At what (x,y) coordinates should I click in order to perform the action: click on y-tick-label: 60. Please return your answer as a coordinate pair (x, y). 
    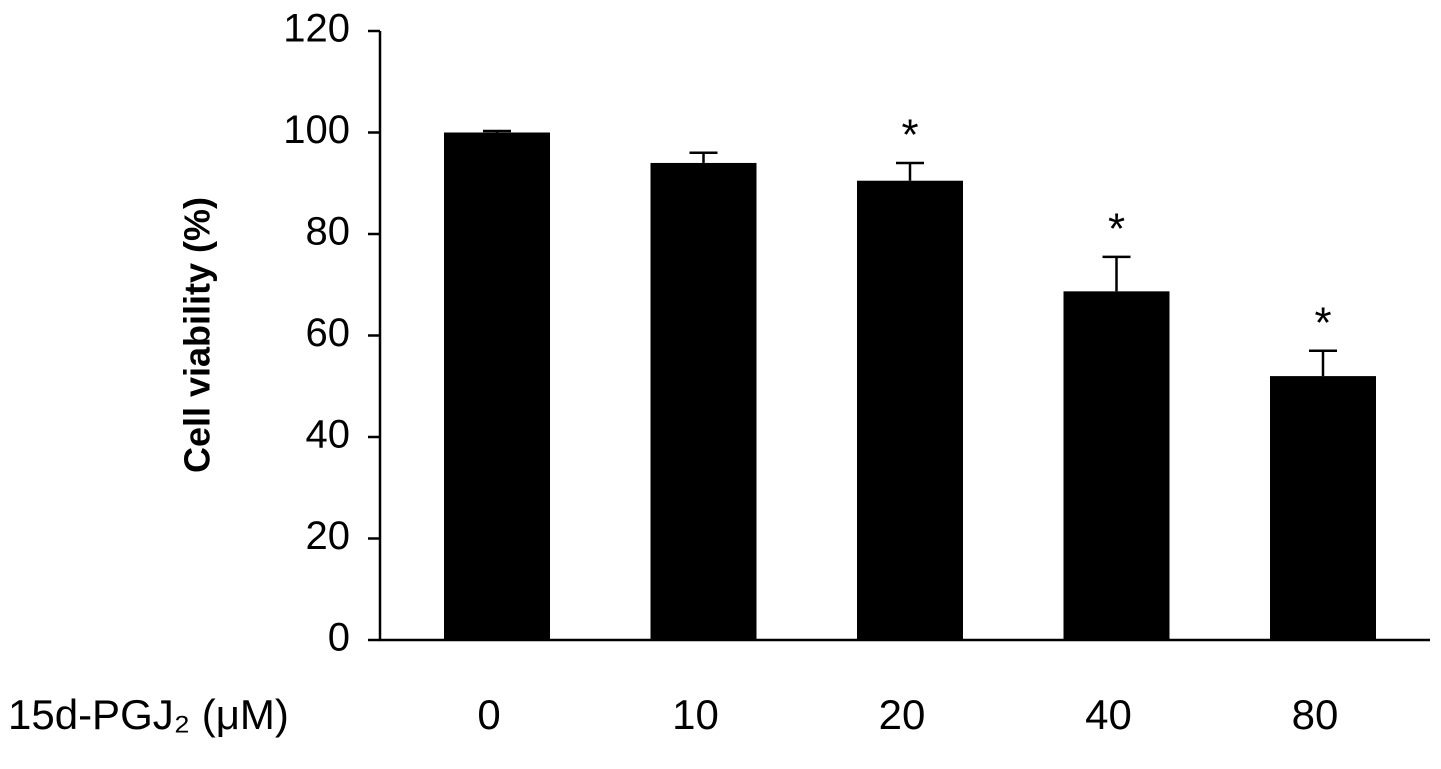
    Looking at the image, I should click on (328, 333).